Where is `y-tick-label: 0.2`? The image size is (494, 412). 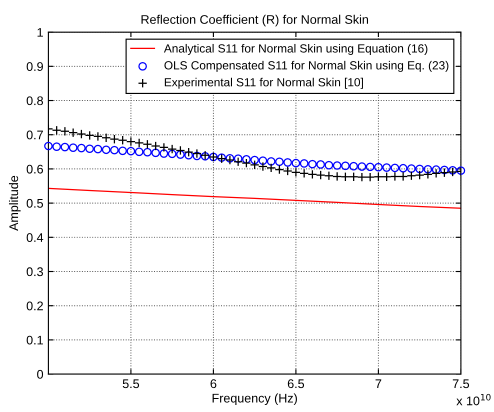
y-tick-label: 0.2 is located at coordinates (34, 306).